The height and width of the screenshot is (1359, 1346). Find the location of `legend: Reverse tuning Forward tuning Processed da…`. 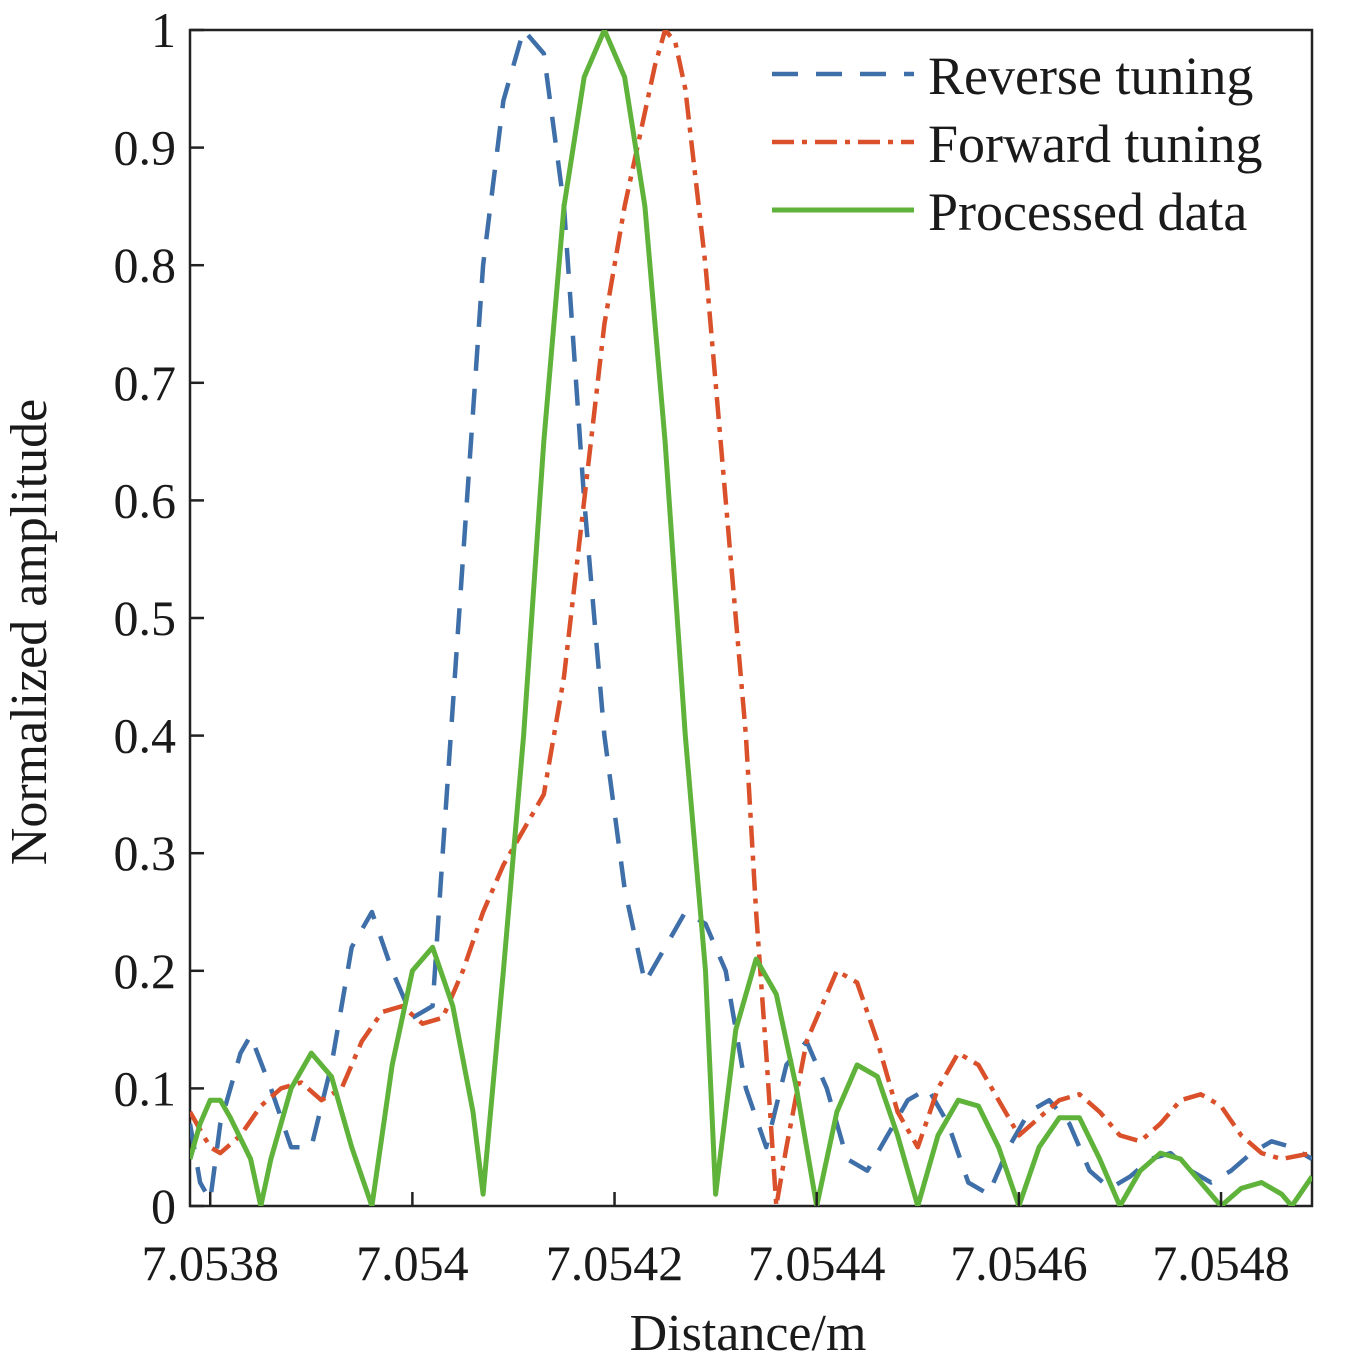

legend: Reverse tuning Forward tuning Processed da… is located at coordinates (1017, 144).